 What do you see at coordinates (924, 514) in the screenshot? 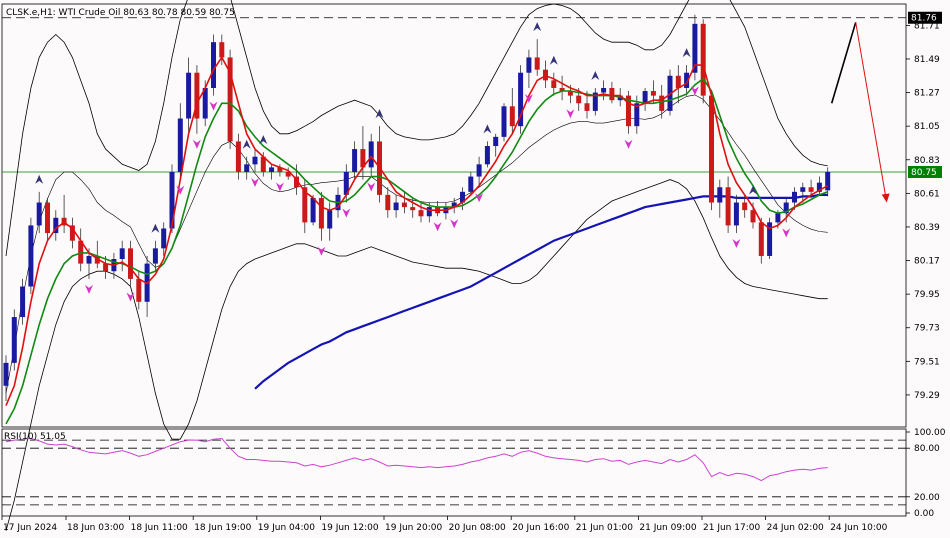
I see `rsi-tick-label: 0.00` at bounding box center [924, 514].